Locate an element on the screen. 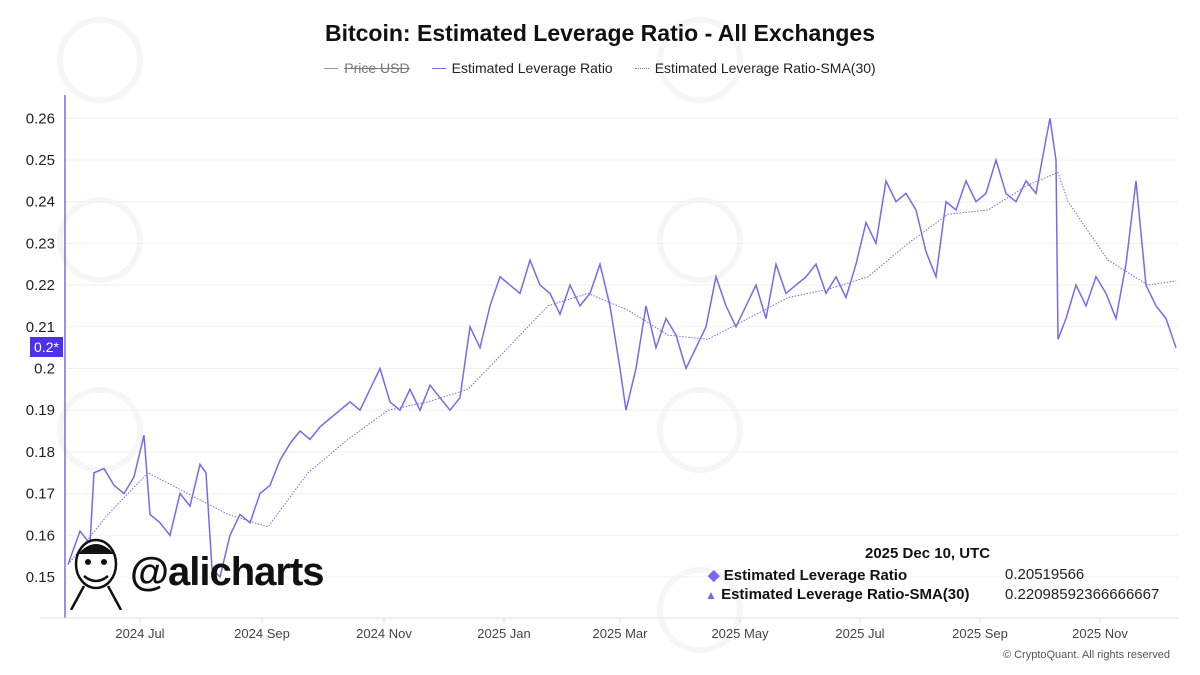 This screenshot has width=1200, height=675. legend-label: Price USD is located at coordinates (377, 68).